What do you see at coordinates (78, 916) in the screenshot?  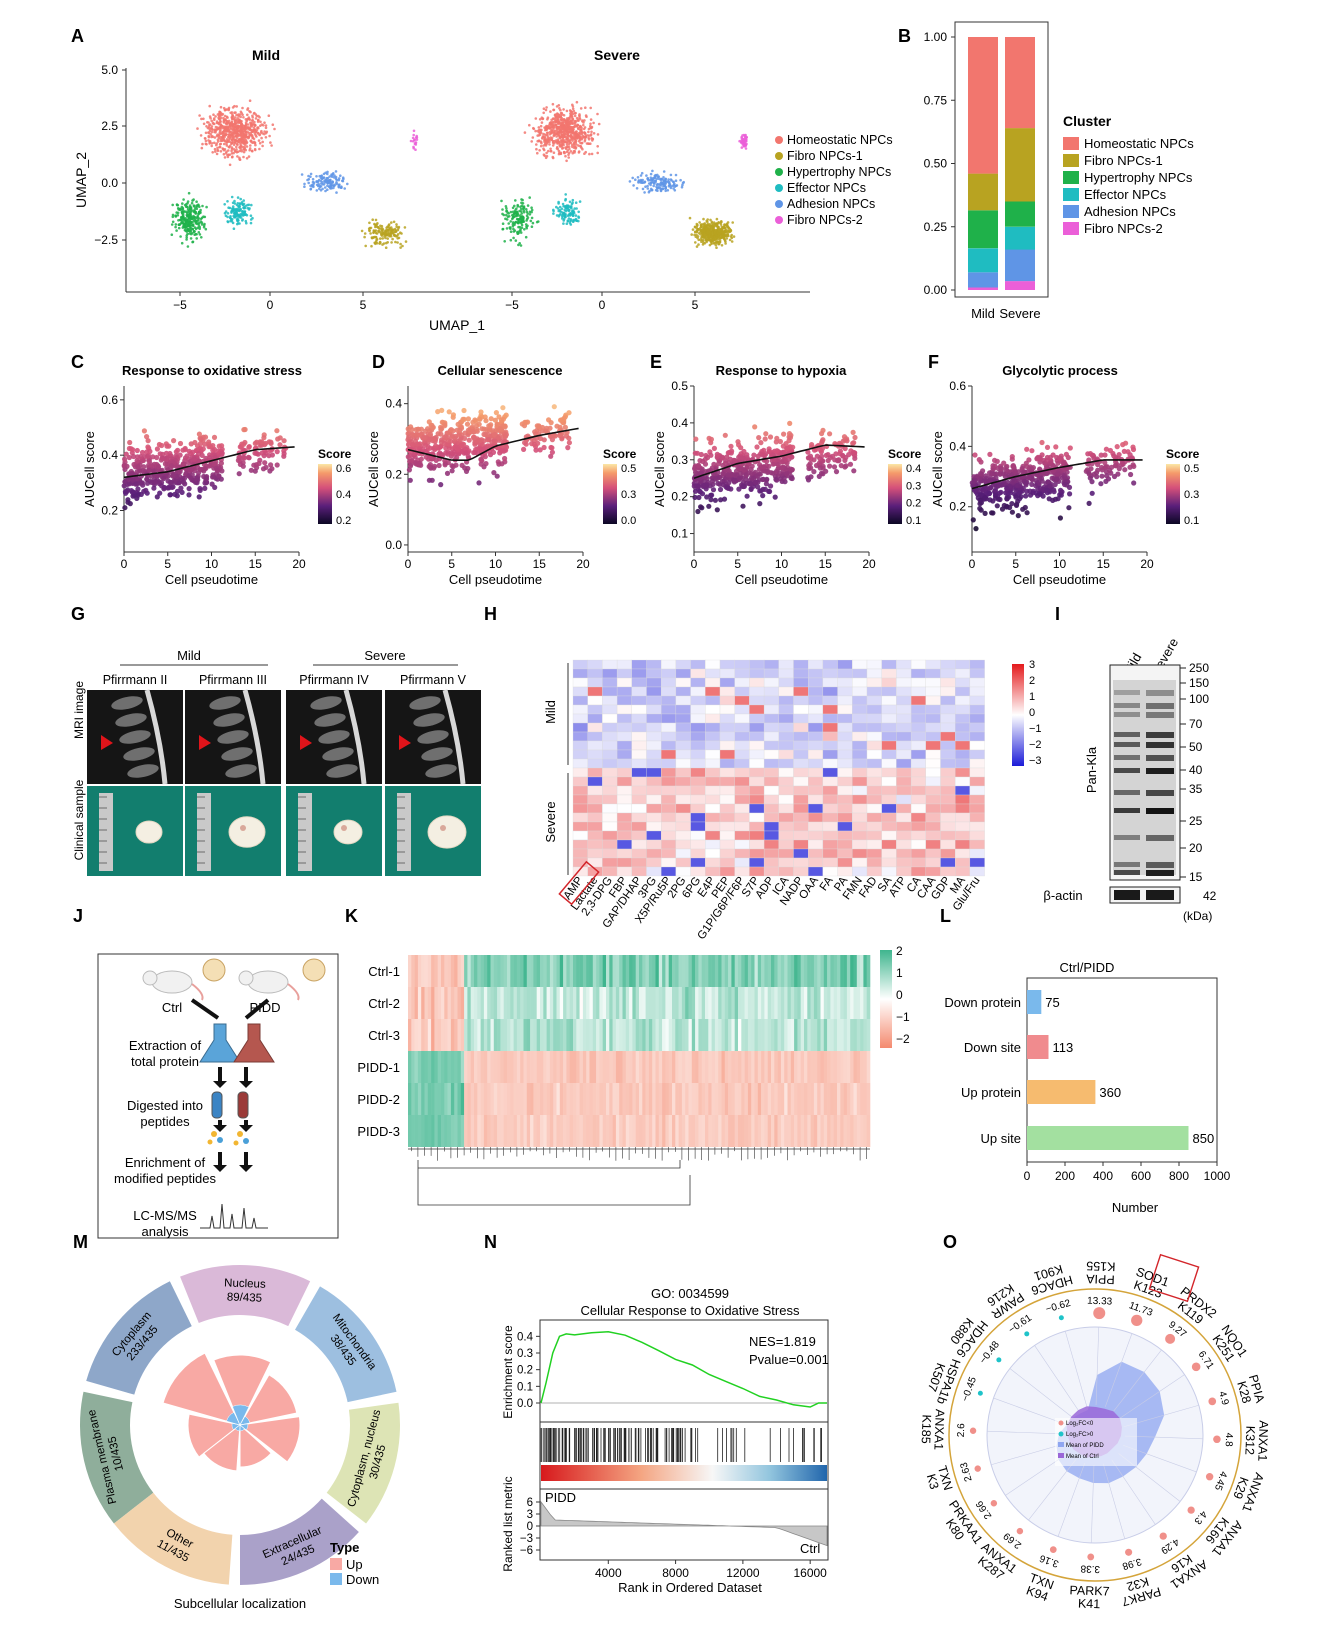 I see `panel-letter-j: J` at bounding box center [78, 916].